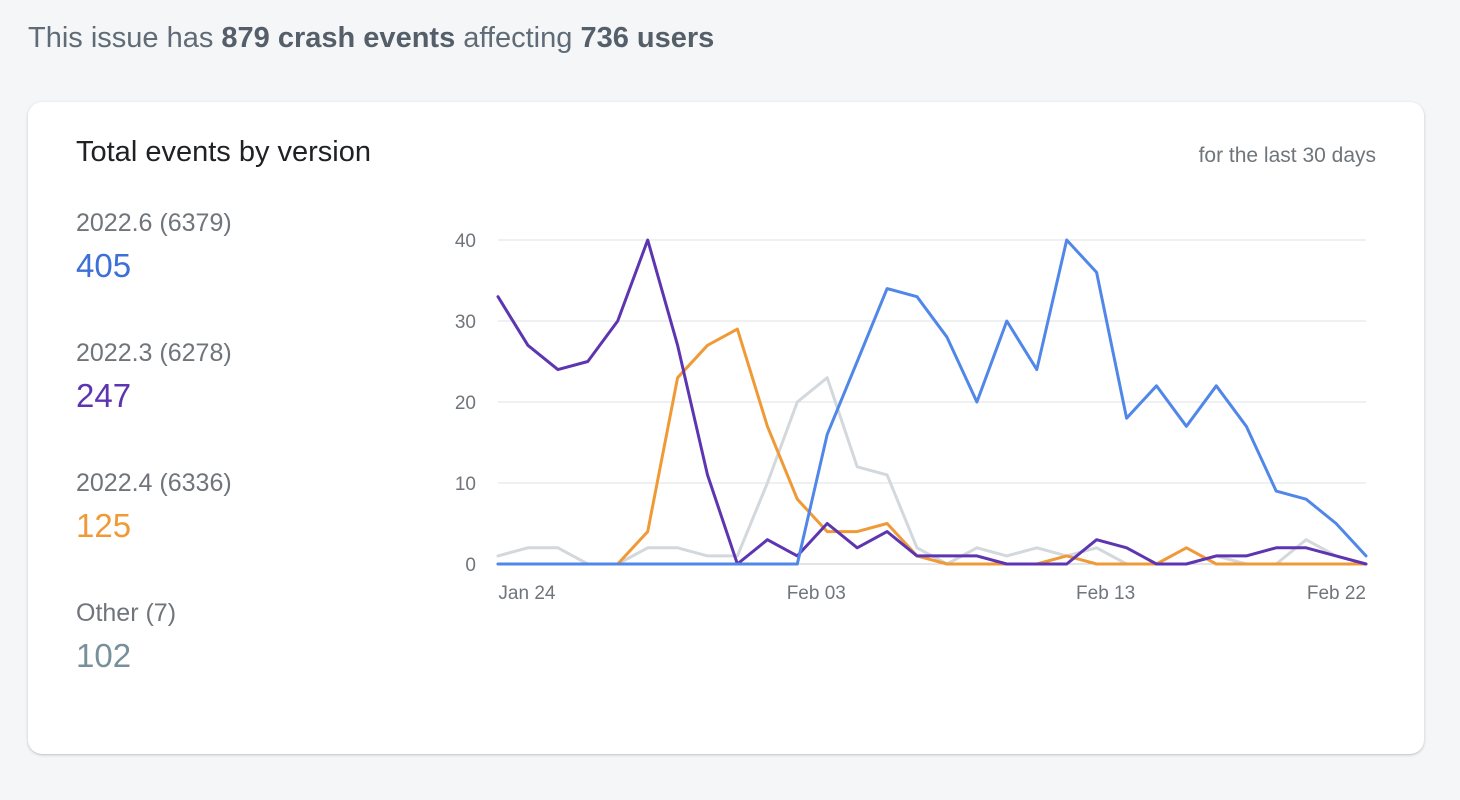 The image size is (1460, 800). What do you see at coordinates (154, 663) in the screenshot?
I see `legend-item-other: Other (7) 102` at bounding box center [154, 663].